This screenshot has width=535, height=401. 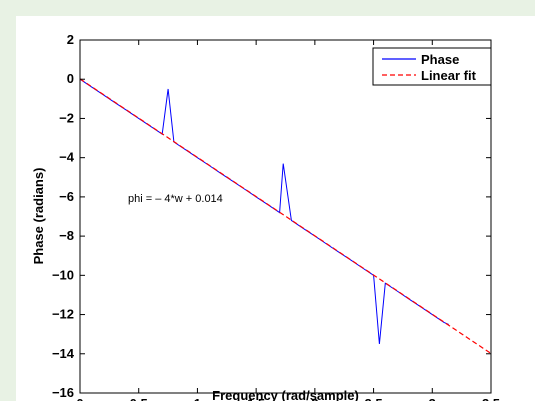 What do you see at coordinates (66, 235) in the screenshot?
I see `y-tick-label: −8` at bounding box center [66, 235].